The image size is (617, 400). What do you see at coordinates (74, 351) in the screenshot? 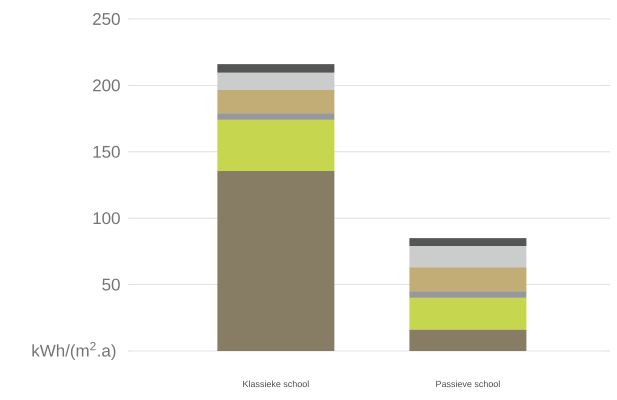
I see `y-axis-title: kWh/(m$^{2}$.a)` at bounding box center [74, 351].